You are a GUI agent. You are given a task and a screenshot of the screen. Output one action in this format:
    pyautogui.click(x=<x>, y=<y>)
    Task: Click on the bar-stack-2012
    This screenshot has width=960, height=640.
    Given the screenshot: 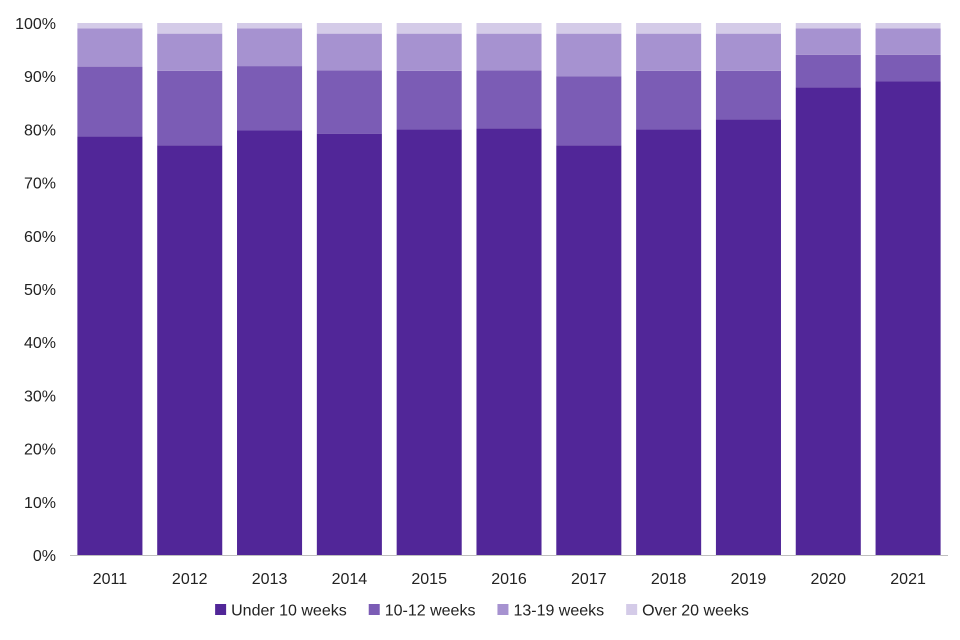 What is the action you would take?
    pyautogui.click(x=190, y=289)
    